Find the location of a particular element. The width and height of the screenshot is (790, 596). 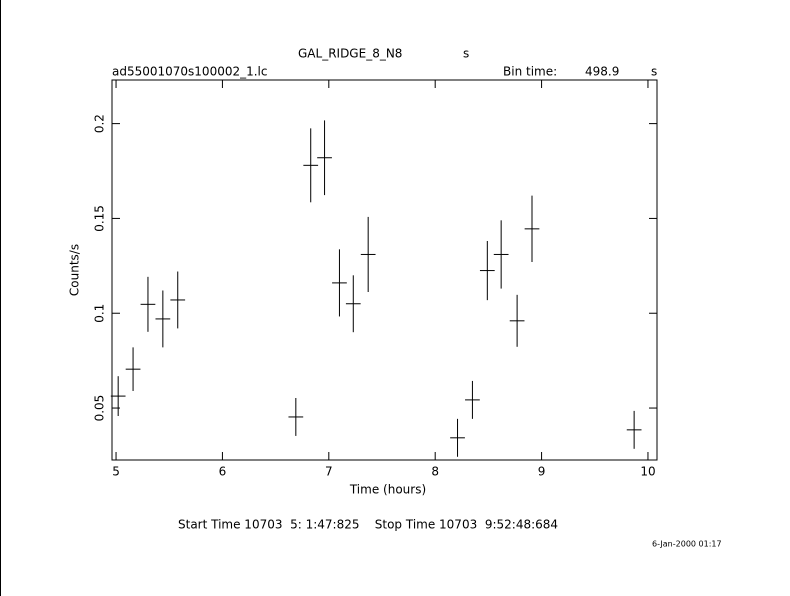

x-tick-label: 5 is located at coordinates (116, 472).